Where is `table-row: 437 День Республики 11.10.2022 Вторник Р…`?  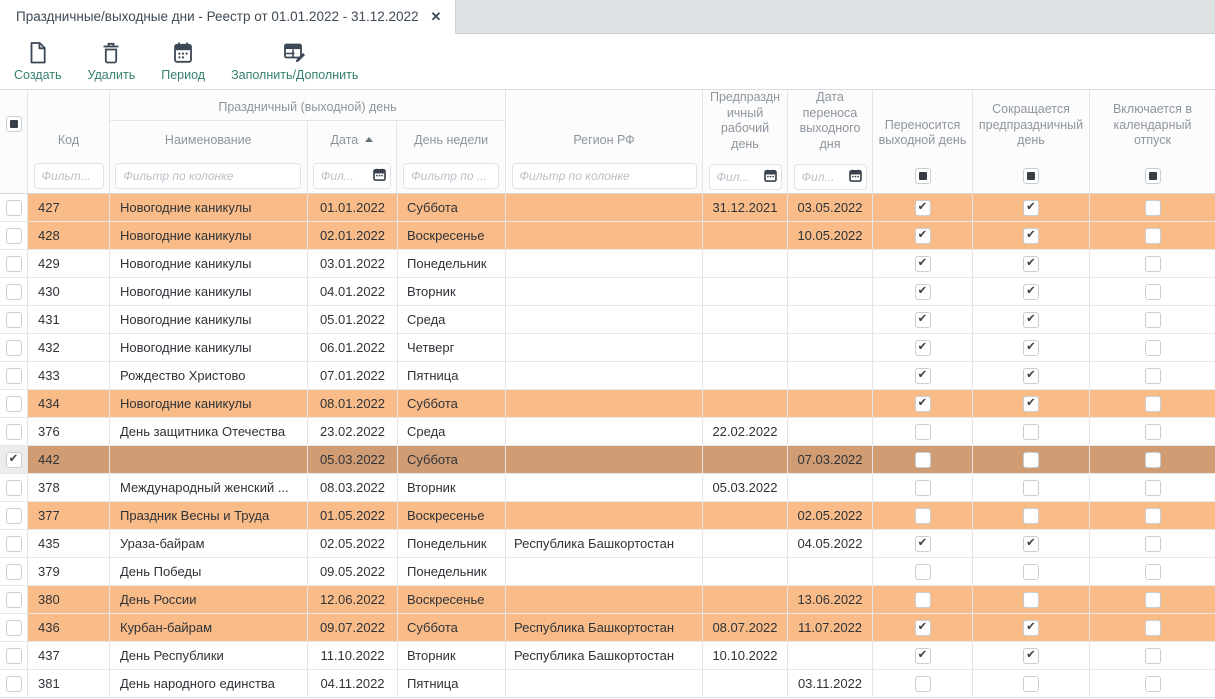
table-row: 437 День Республики 11.10.2022 Вторник Р… is located at coordinates (607, 656).